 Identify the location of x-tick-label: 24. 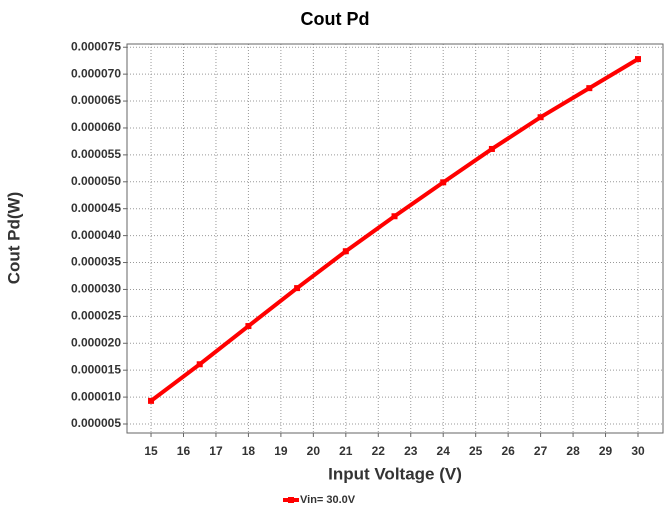
(444, 451).